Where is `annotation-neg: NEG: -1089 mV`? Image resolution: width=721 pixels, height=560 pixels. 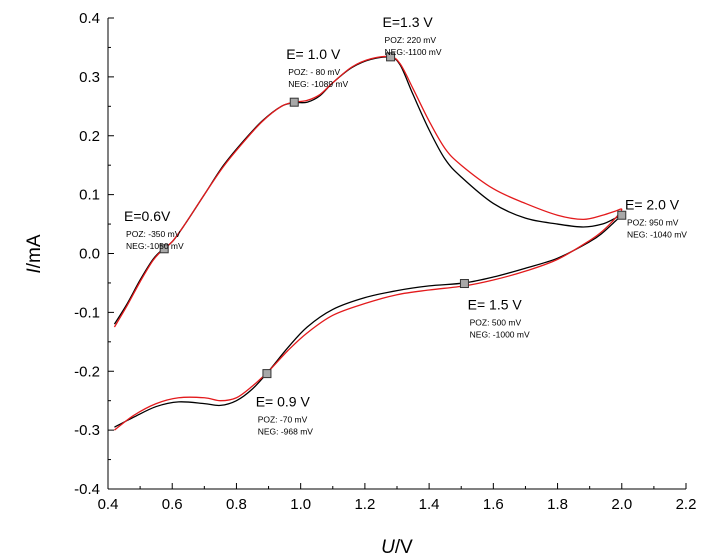 annotation-neg: NEG: -1089 mV is located at coordinates (318, 84).